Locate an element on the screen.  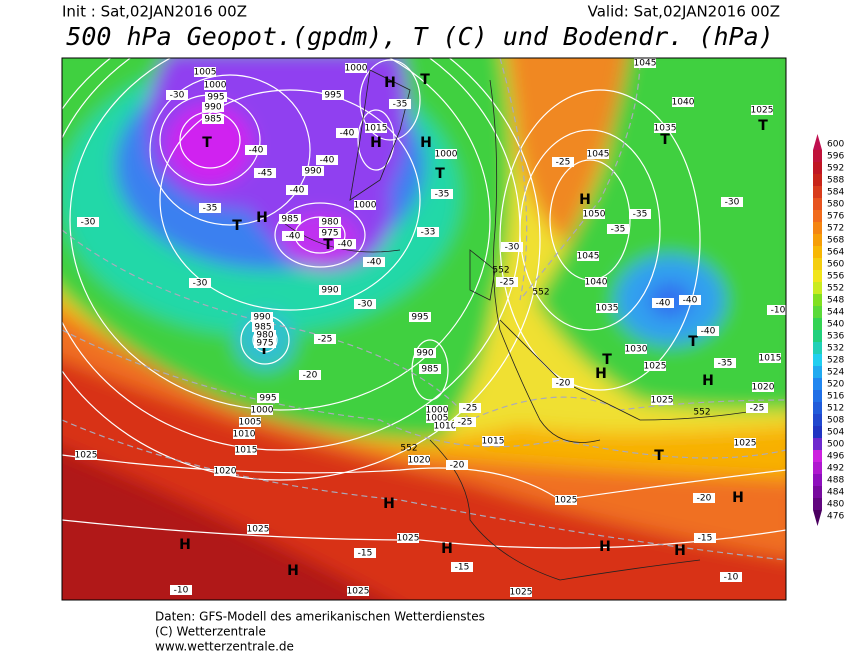
legend-label: 512 is located at coordinates (835, 409).